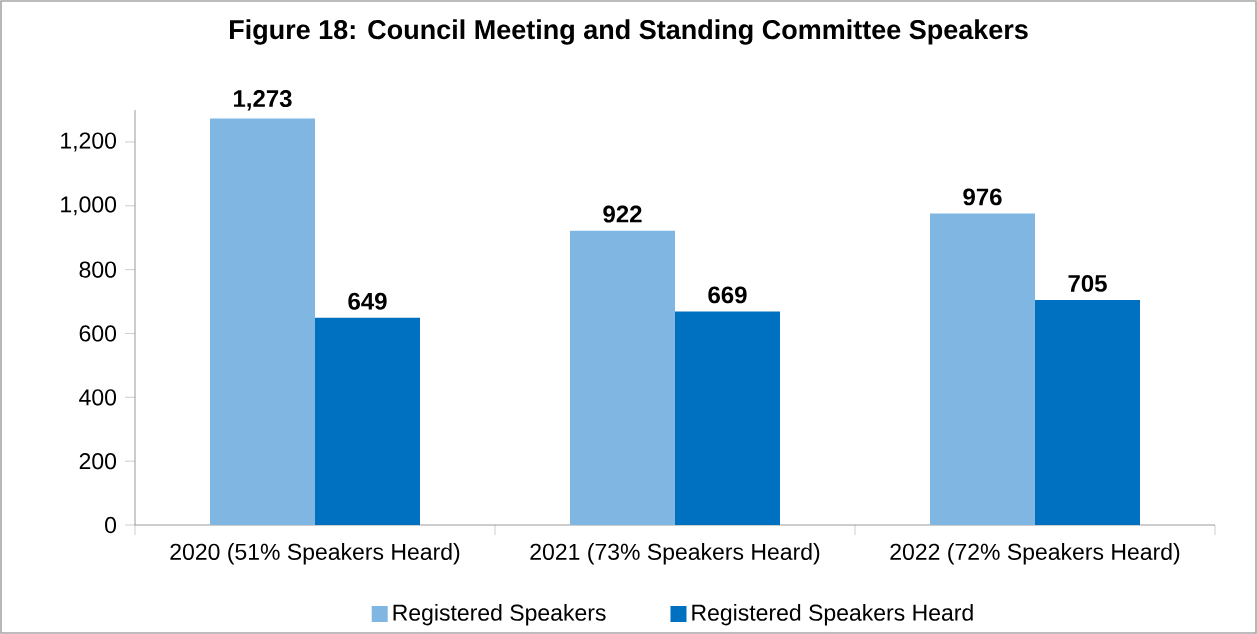 The image size is (1257, 634). Describe the element at coordinates (98, 397) in the screenshot. I see `y-tick-label: 400` at that location.